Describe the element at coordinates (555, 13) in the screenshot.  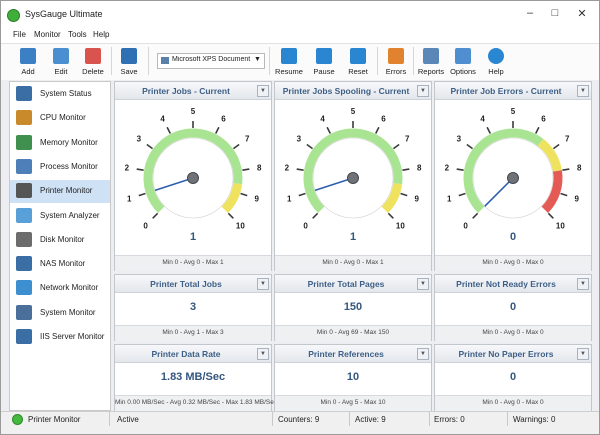
I see `maximize-button: □` at that location.